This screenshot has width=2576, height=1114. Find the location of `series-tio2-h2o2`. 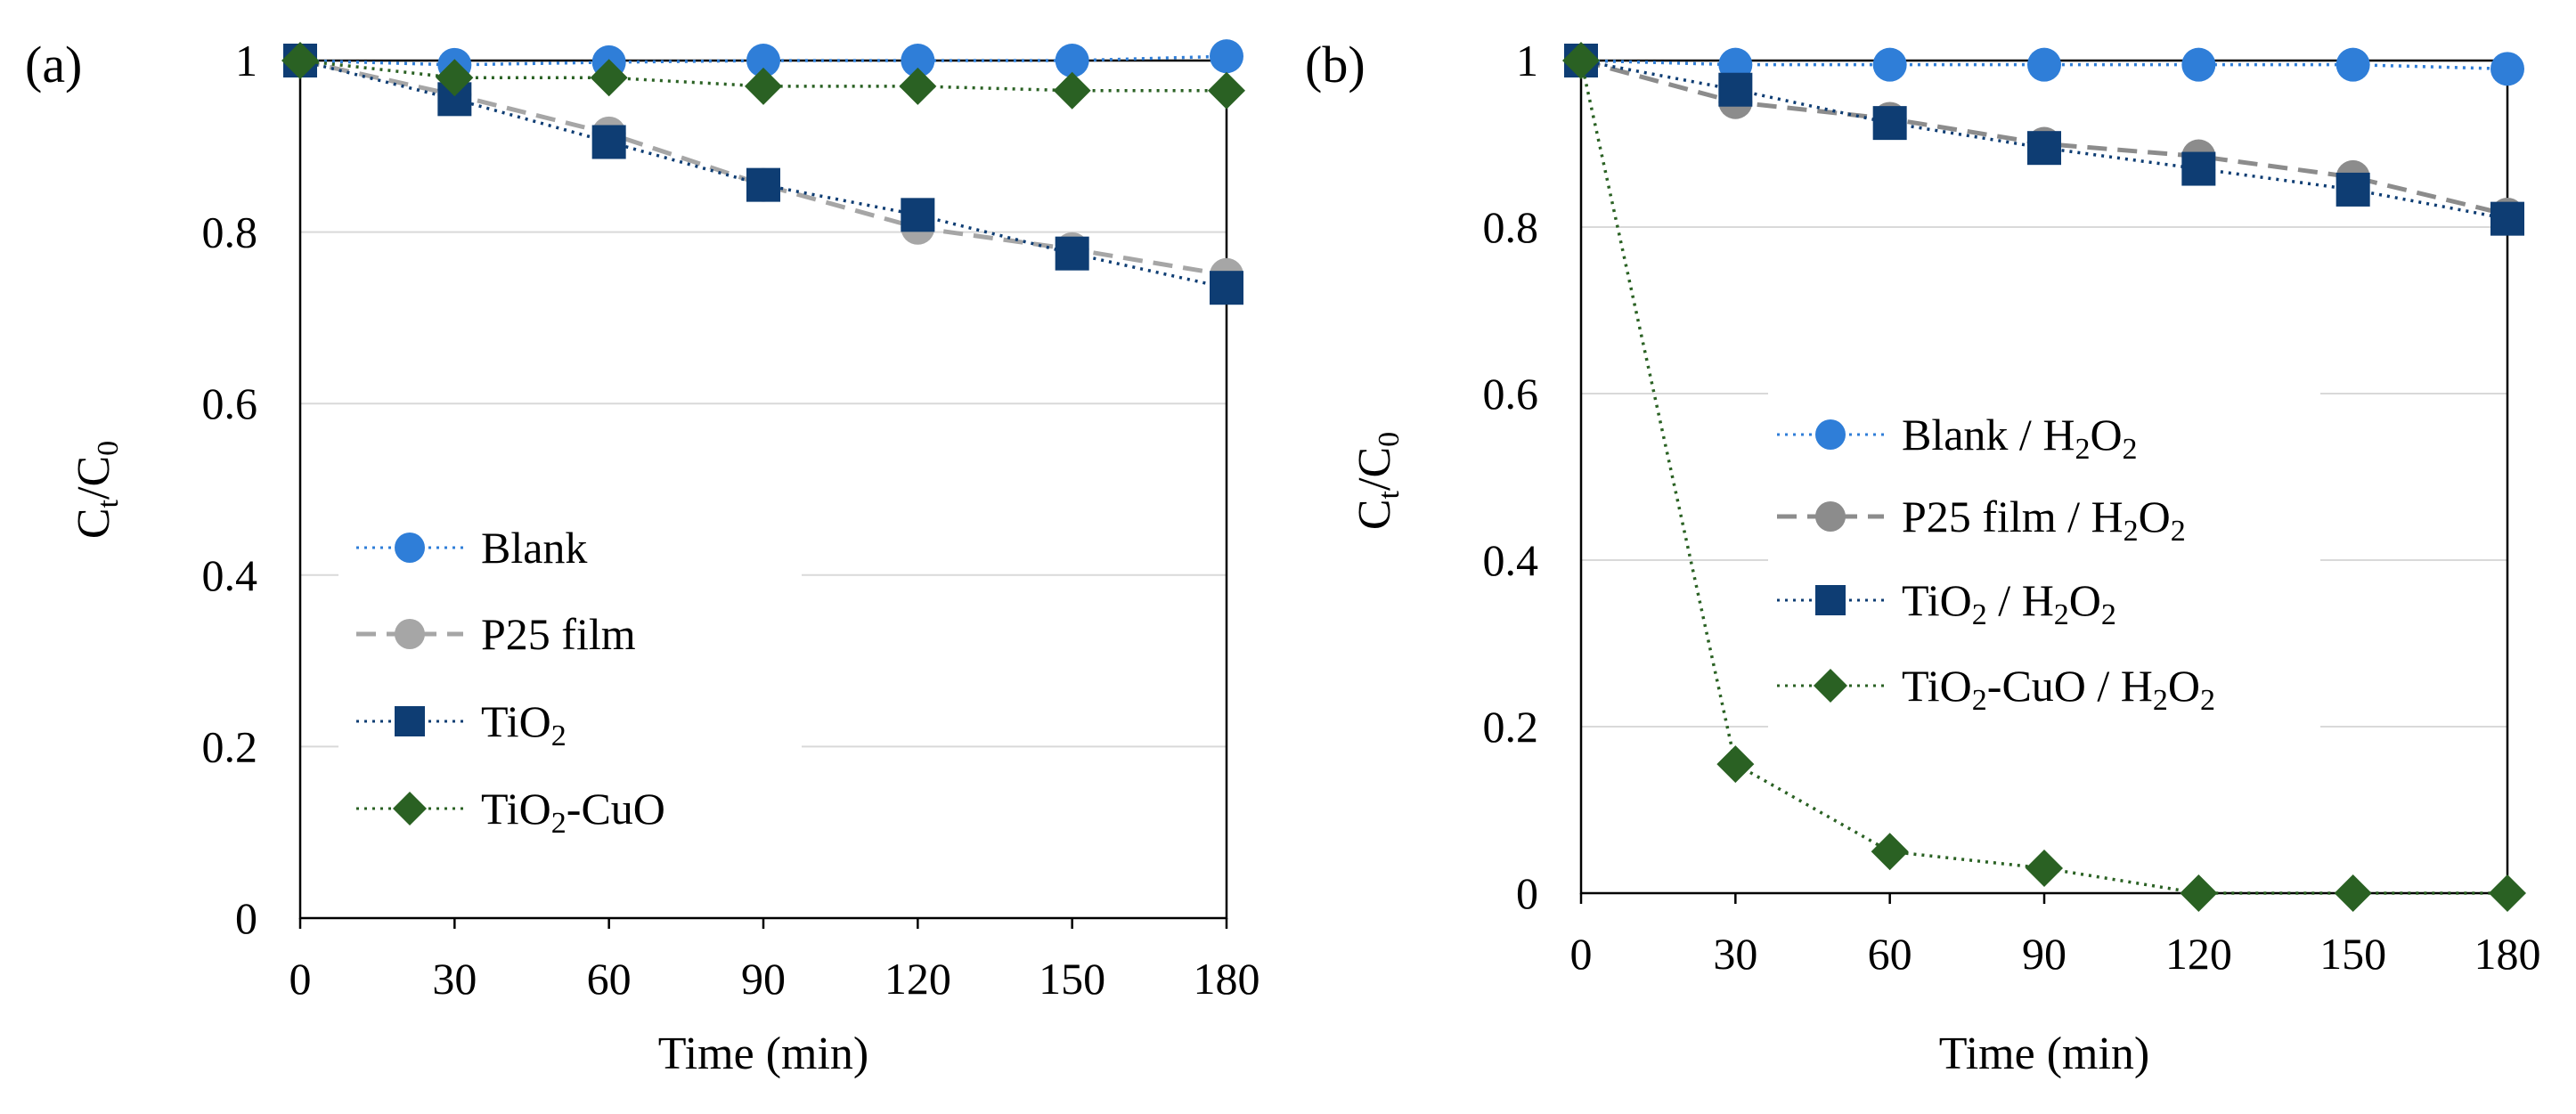

series-tio2-h2o2 is located at coordinates (2044, 140).